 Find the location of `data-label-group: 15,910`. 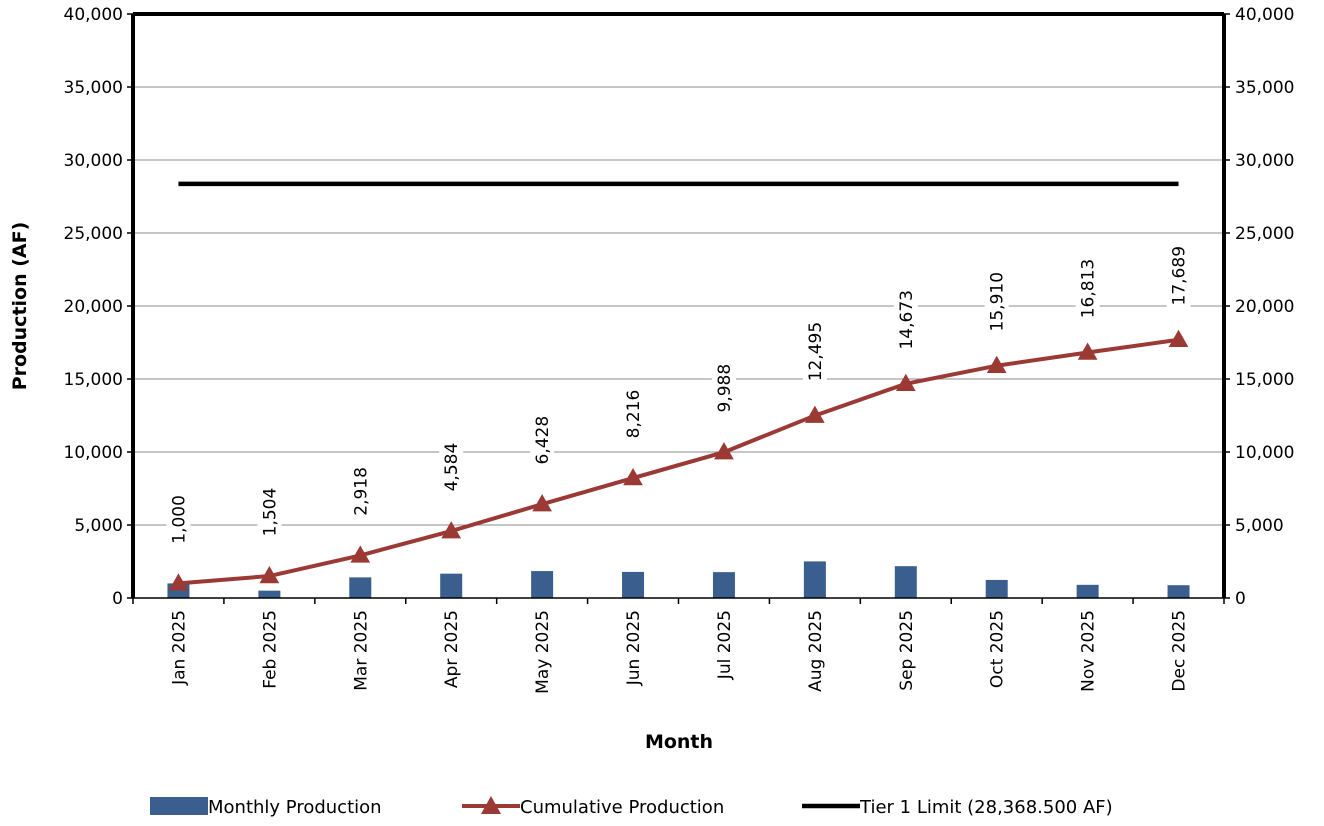

data-label-group: 15,910 is located at coordinates (996, 302).